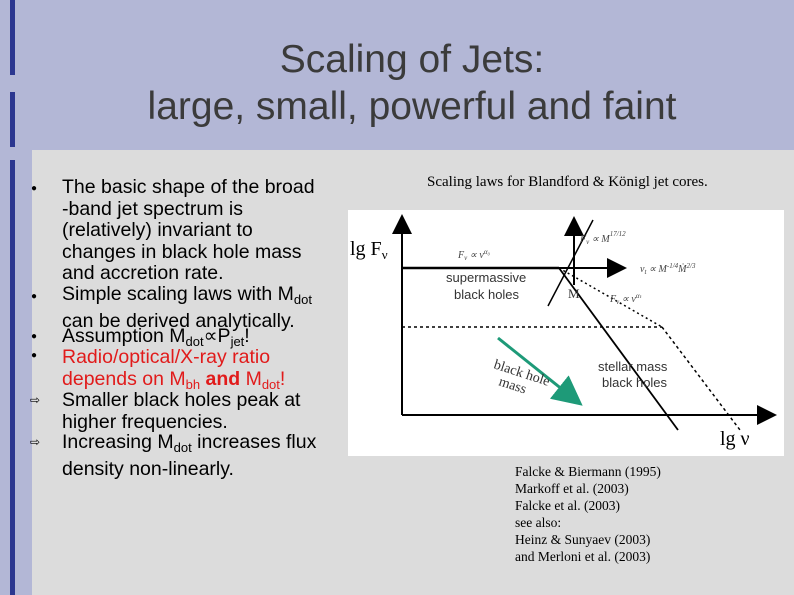  What do you see at coordinates (412, 59) in the screenshot?
I see `slide-title-line1: Scaling of Jets:` at bounding box center [412, 59].